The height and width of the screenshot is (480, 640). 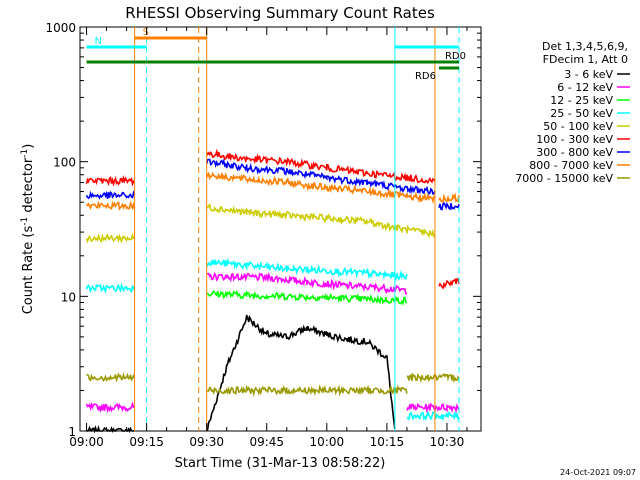 I want to click on y-label-pre: Count Rate (s, so click(x=28, y=270).